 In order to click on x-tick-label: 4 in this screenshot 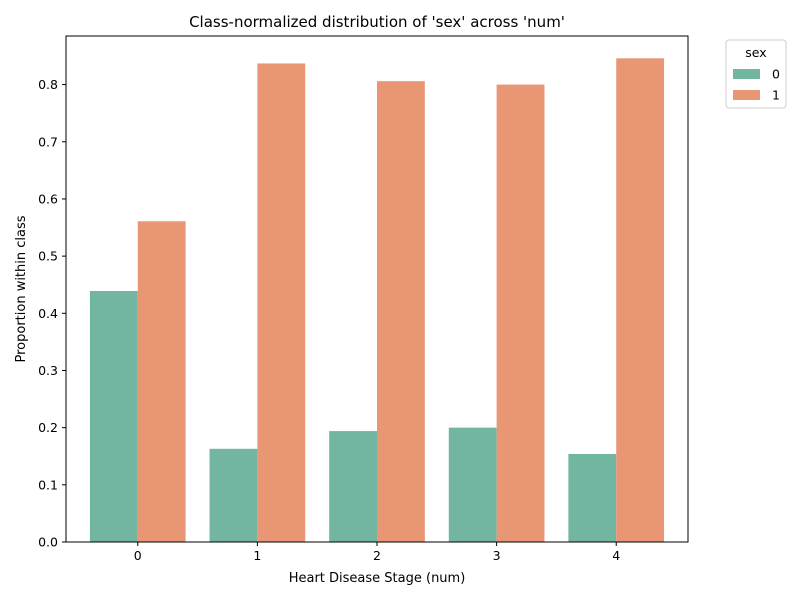, I will do `click(616, 555)`.